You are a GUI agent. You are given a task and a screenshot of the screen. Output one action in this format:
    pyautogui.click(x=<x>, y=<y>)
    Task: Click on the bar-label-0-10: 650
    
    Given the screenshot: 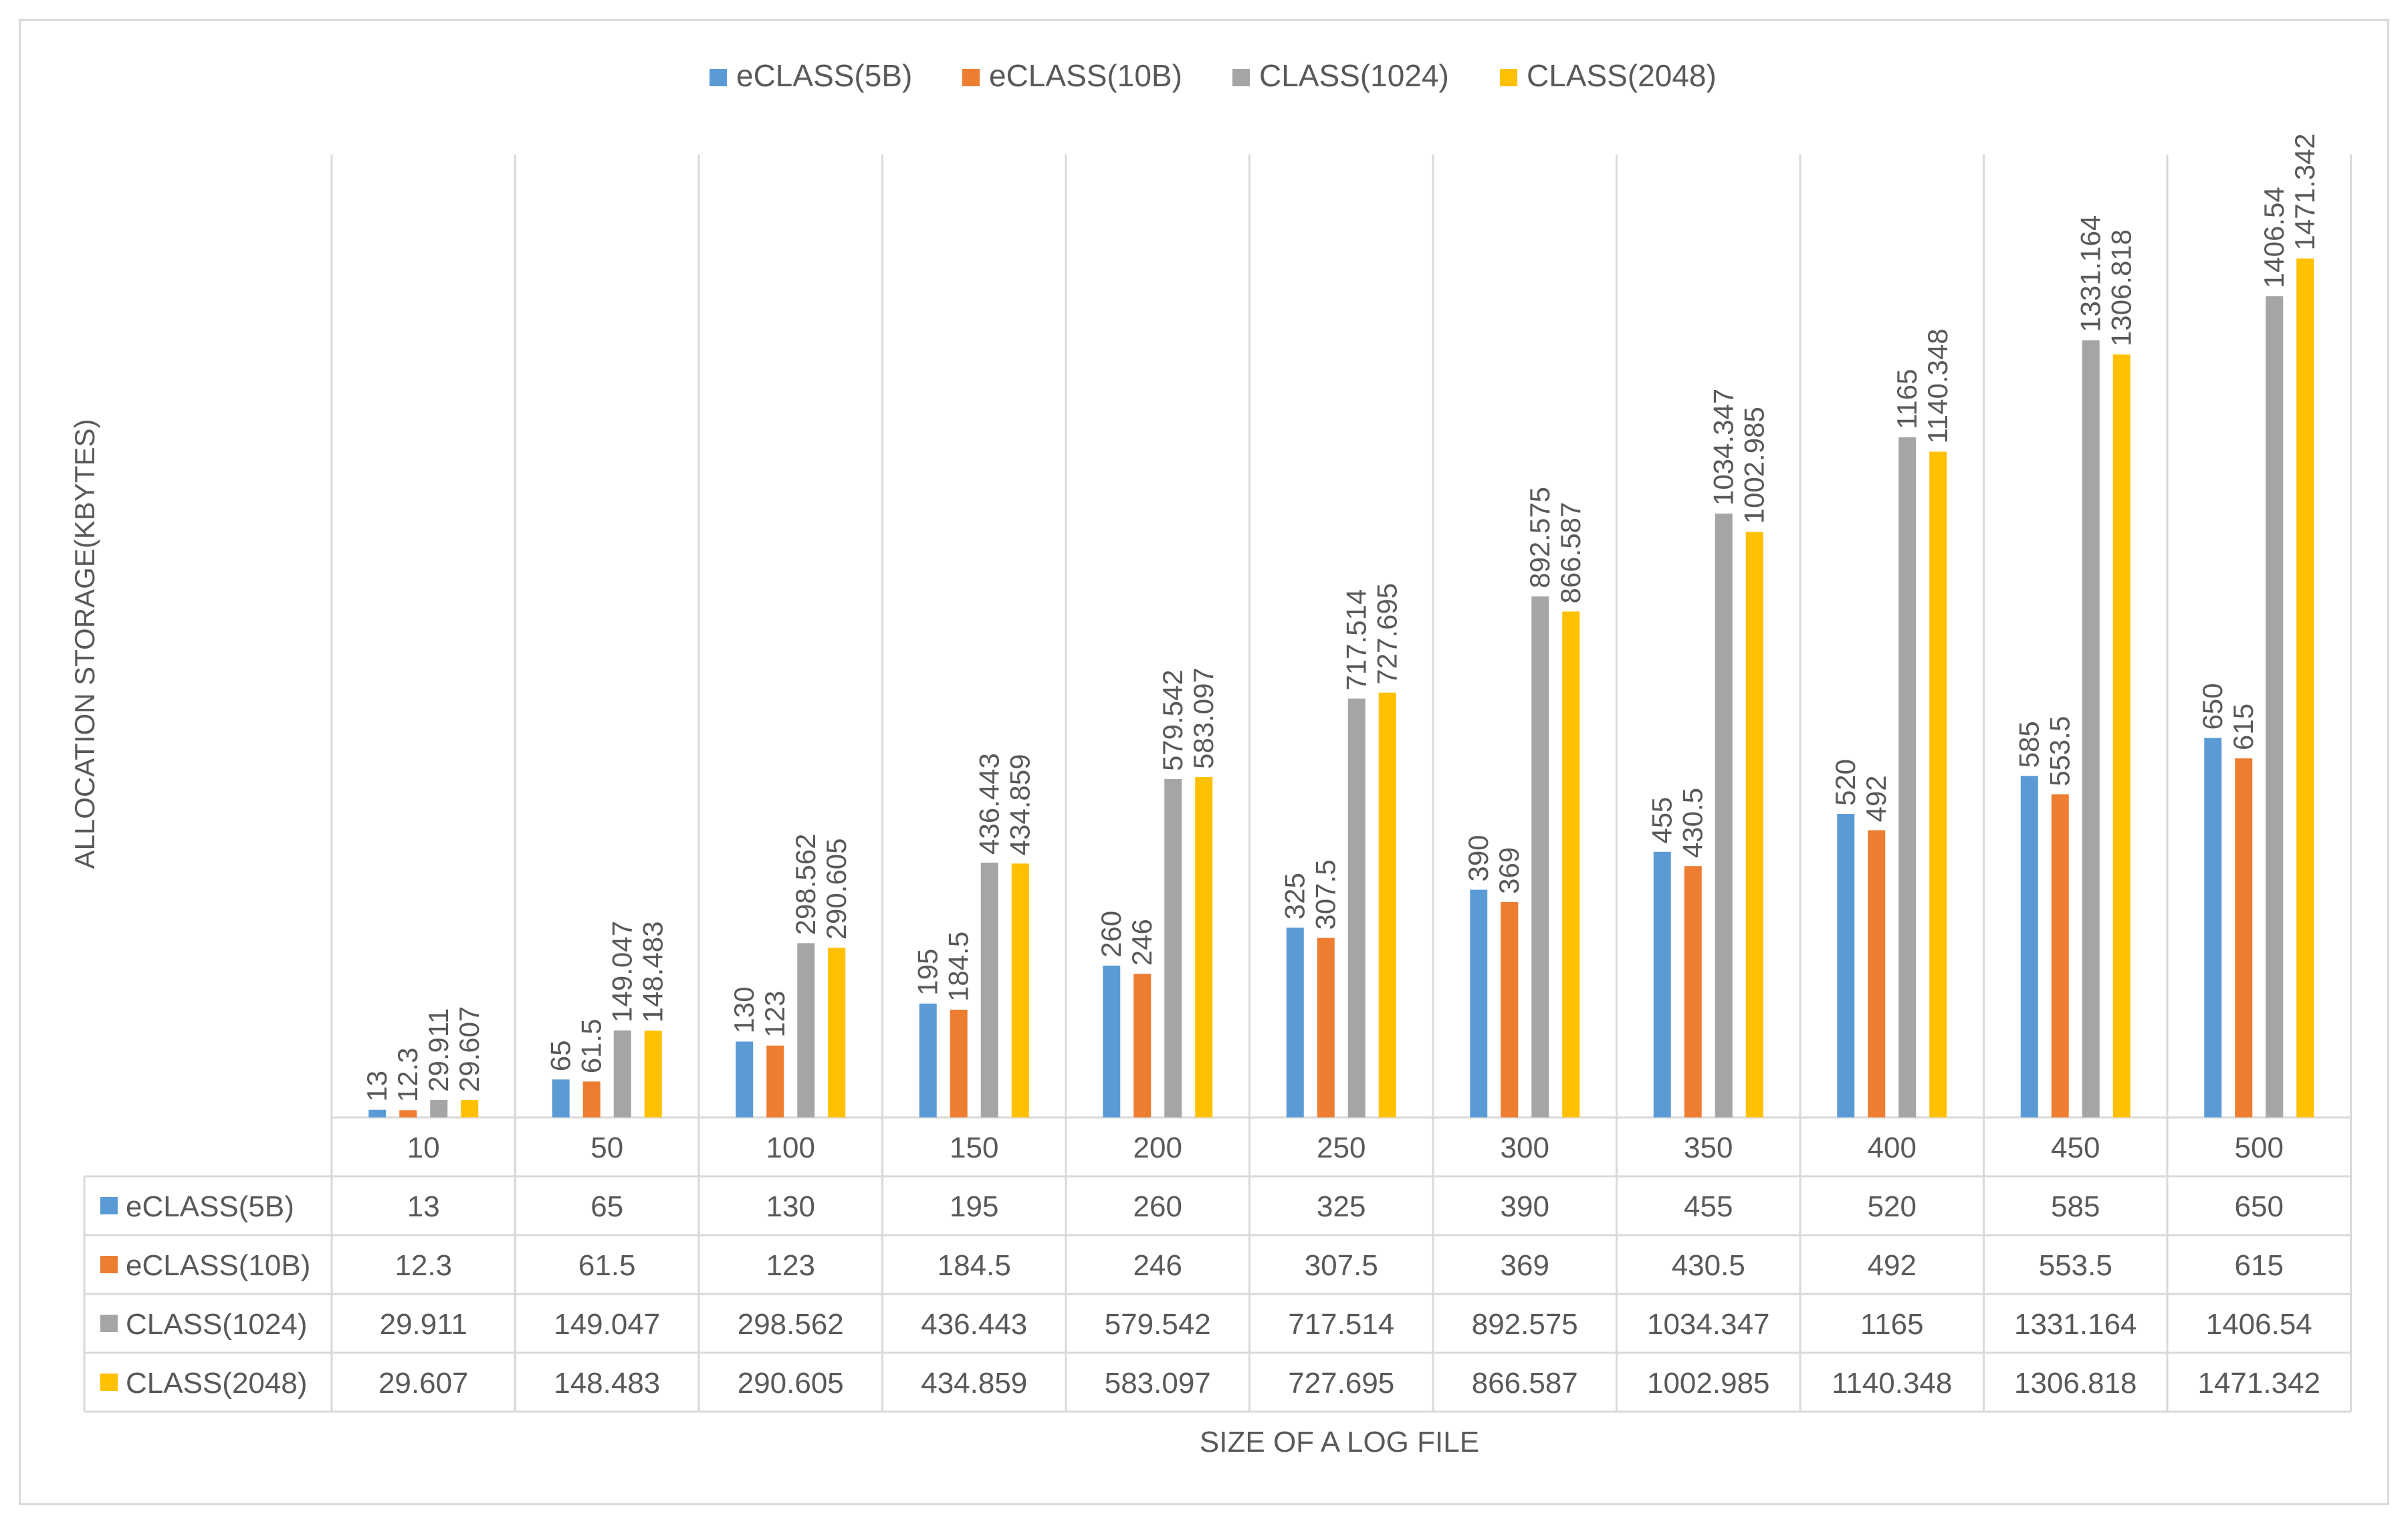 What is the action you would take?
    pyautogui.click(x=2212, y=706)
    